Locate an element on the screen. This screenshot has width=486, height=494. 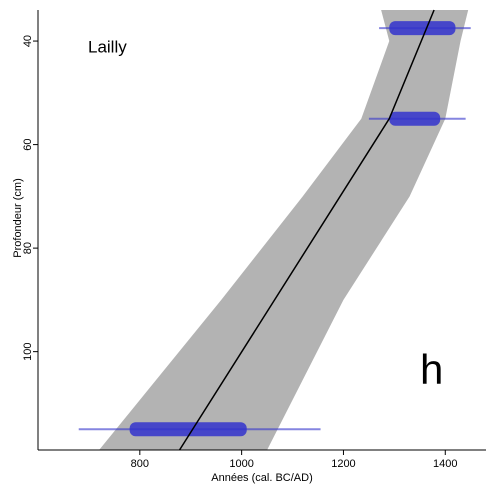
y-tick-label: 80 is located at coordinates (28, 248).